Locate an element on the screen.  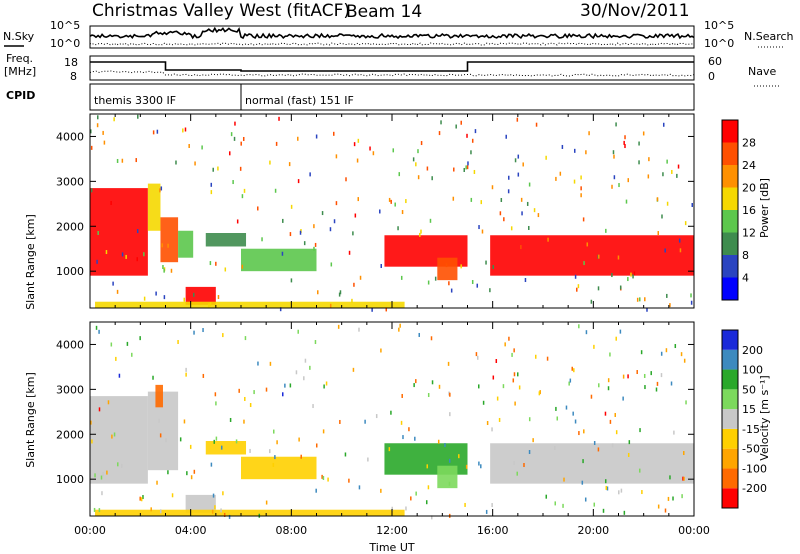
cpid-segment-0: themis 3300 IF is located at coordinates (135, 100).